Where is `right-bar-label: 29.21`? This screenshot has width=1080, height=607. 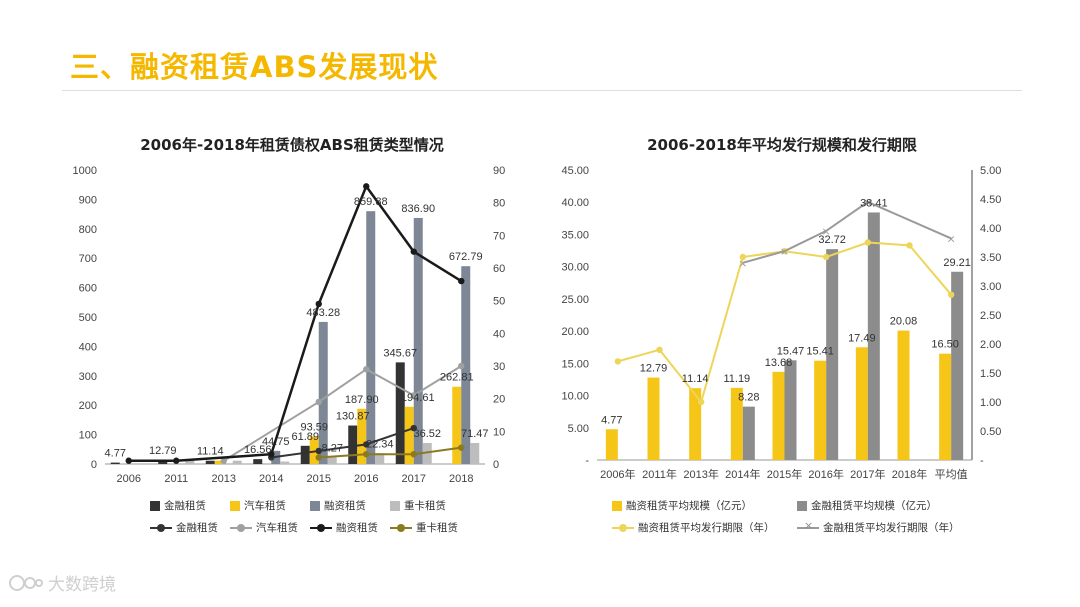
right-bar-label: 29.21 is located at coordinates (957, 263).